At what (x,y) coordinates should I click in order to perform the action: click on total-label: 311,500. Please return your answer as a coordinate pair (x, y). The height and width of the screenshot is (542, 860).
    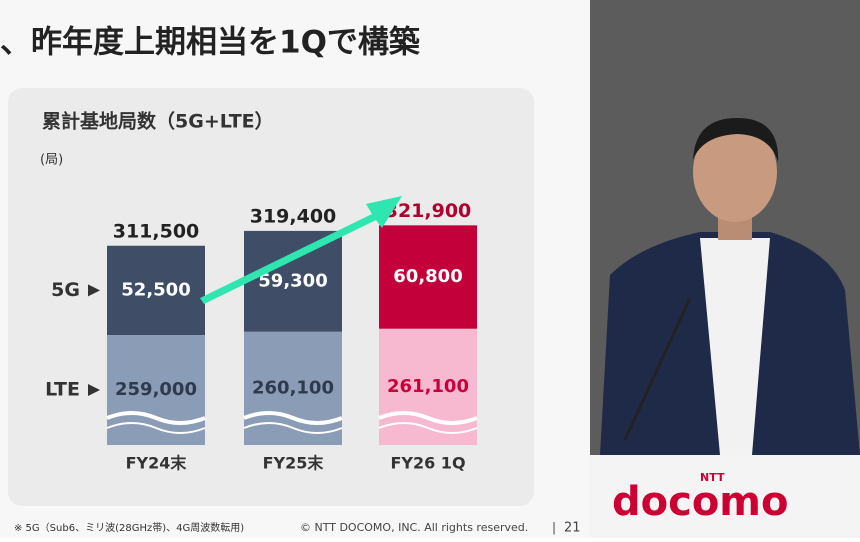
    Looking at the image, I should click on (156, 231).